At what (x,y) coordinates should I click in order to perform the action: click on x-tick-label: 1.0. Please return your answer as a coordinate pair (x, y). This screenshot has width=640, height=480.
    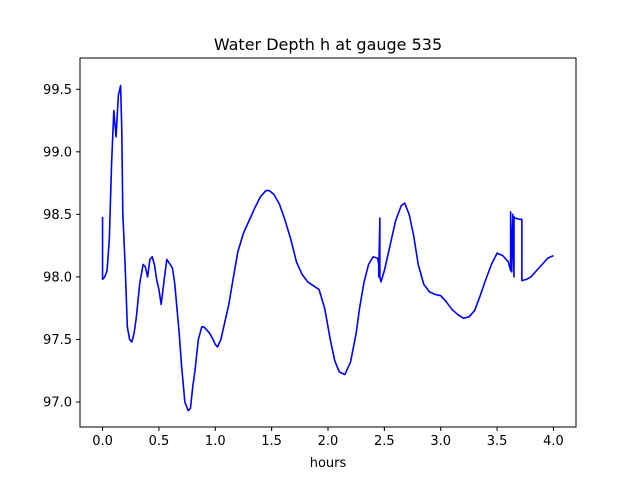
    Looking at the image, I should click on (215, 441).